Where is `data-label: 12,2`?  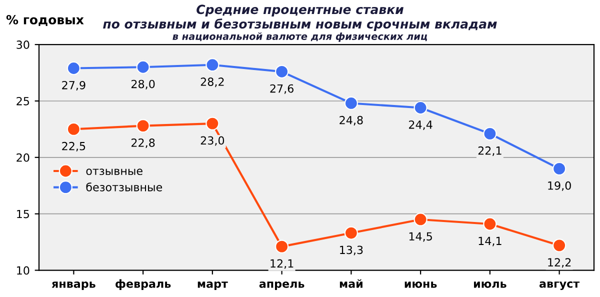
data-label: 12,2 is located at coordinates (559, 263).